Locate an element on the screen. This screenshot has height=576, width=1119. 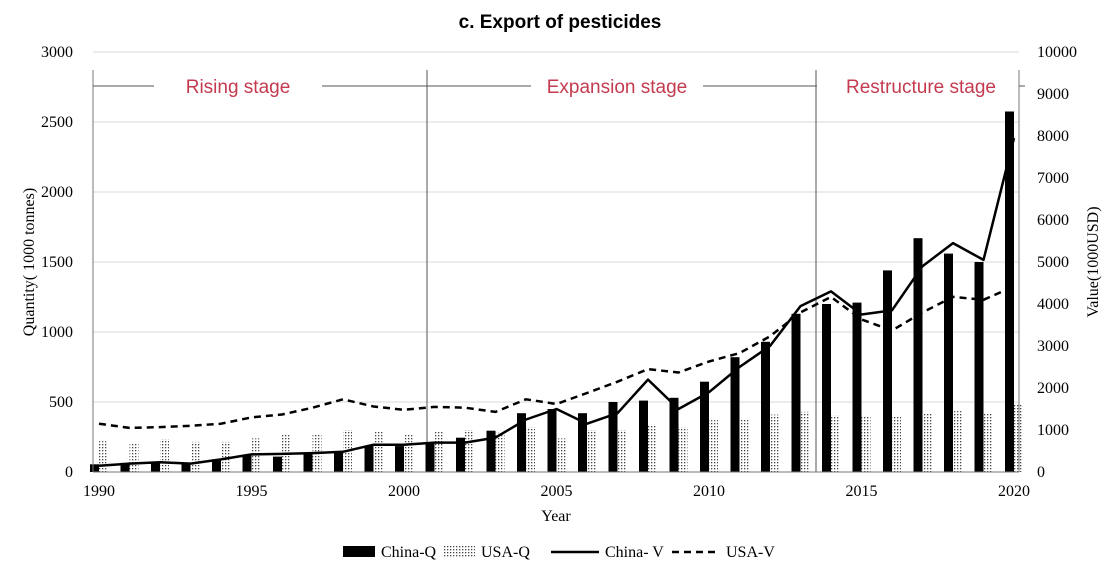
y-tick-labels: 0 500 1000 1500 2000 2500 3000 is located at coordinates (57, 262).